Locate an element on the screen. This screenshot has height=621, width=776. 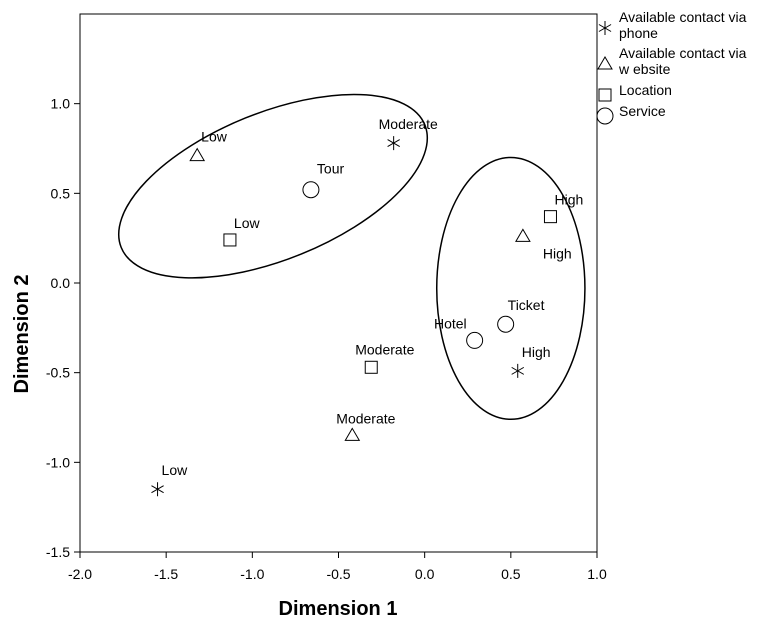
point-label: Hotel is located at coordinates (450, 323).